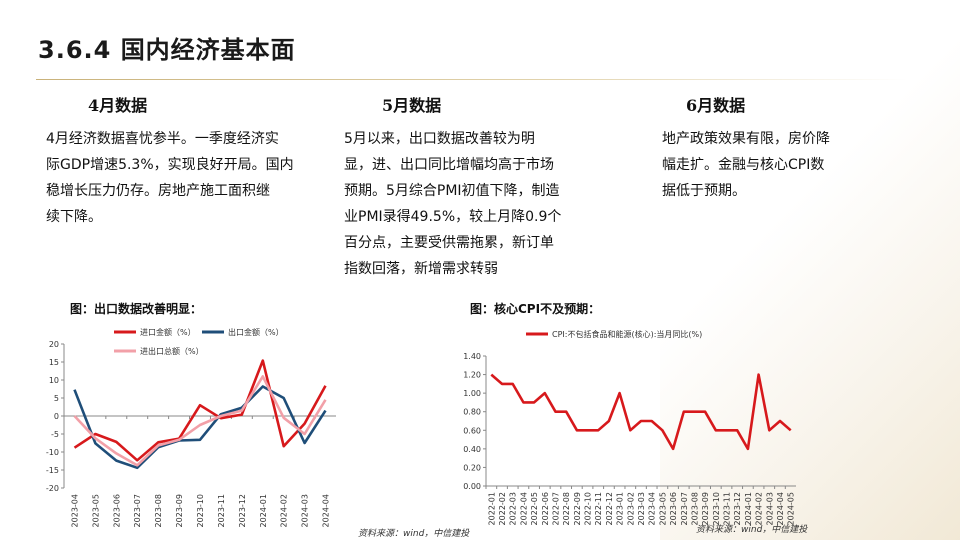 This screenshot has height=540, width=960. What do you see at coordinates (472, 375) in the screenshot?
I see `y-tick-label: 1.20` at bounding box center [472, 375].